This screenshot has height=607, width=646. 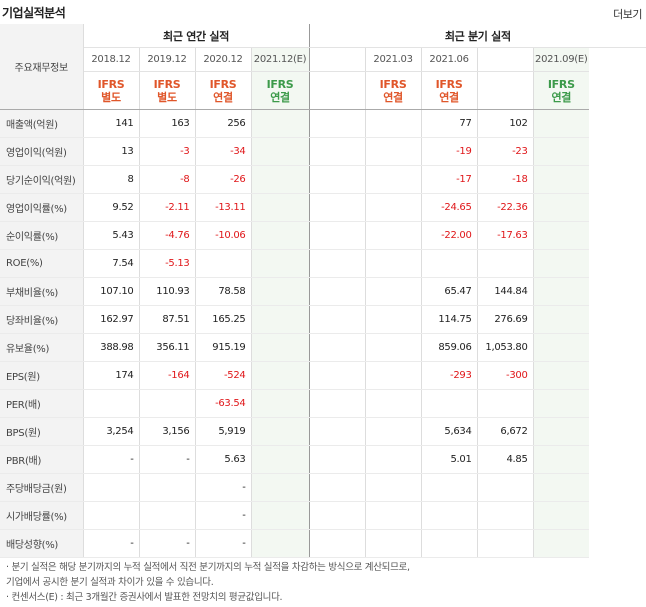 I want to click on row-label: 당기순이익(억원), so click(x=42, y=179).